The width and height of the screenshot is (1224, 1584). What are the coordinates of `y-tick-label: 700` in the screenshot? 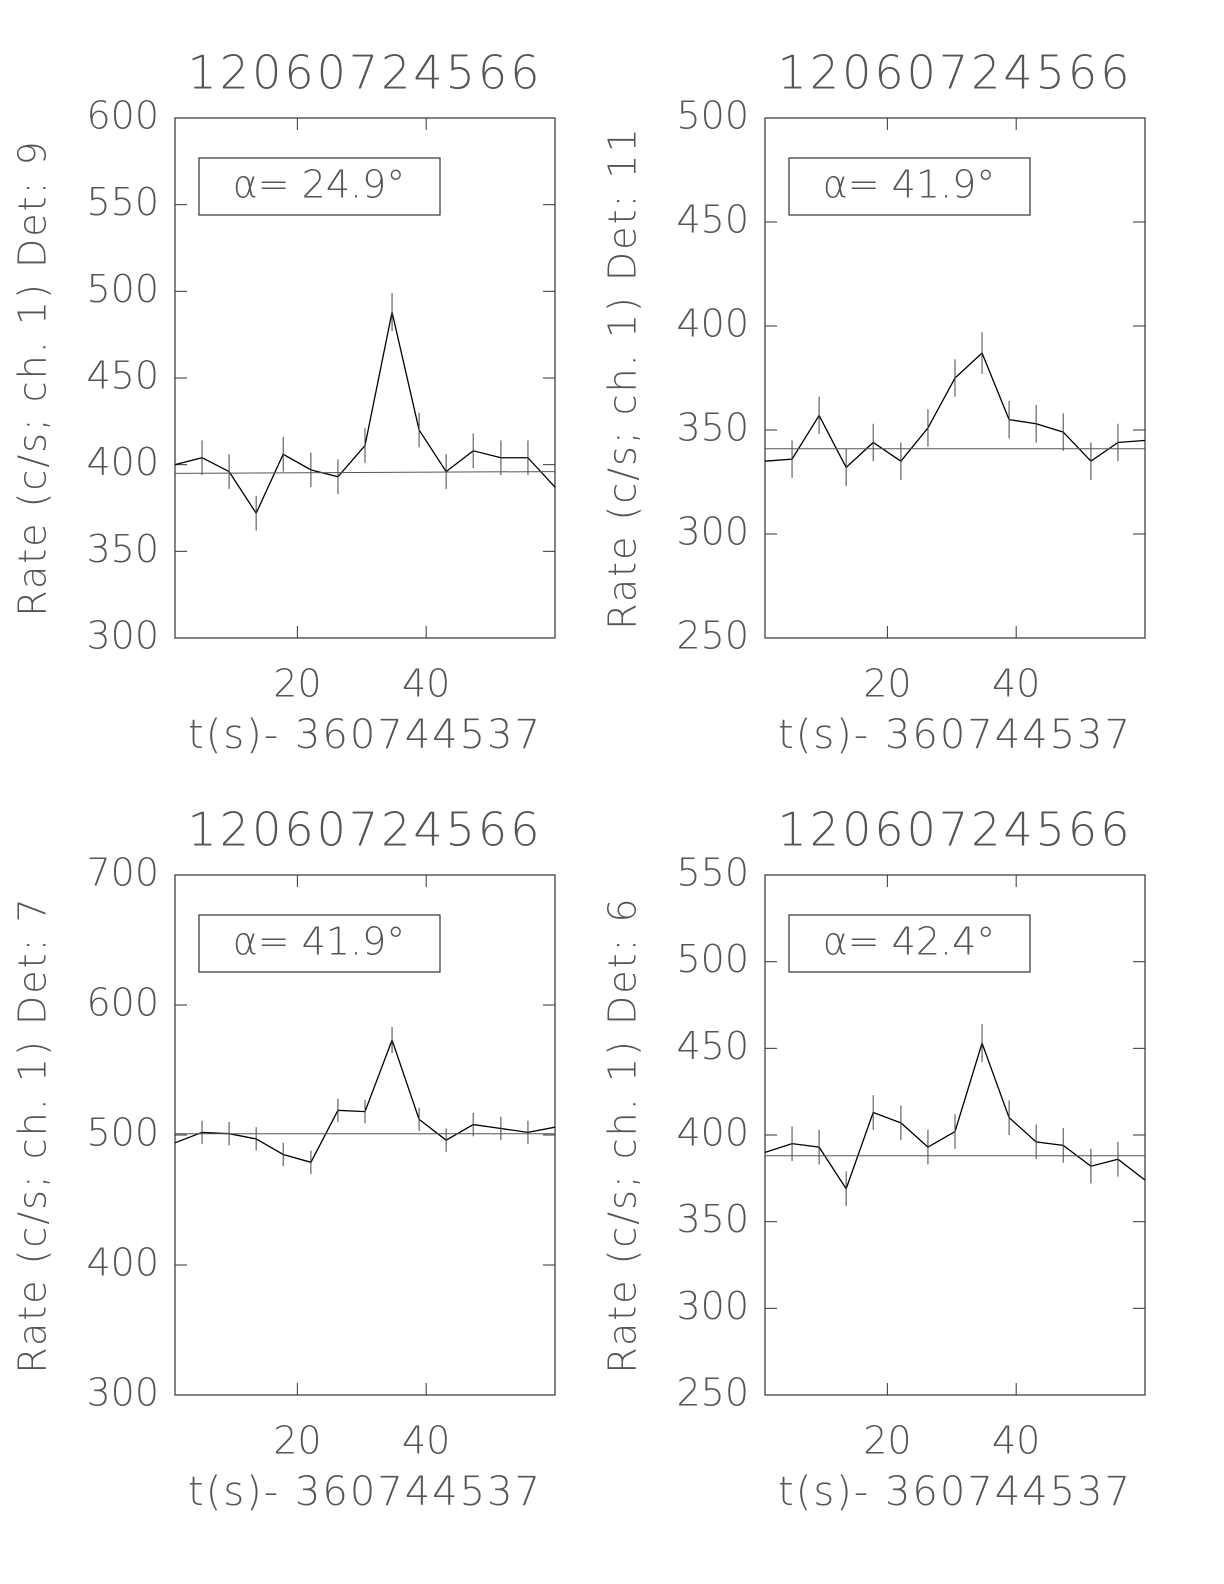 It's located at (122, 873).